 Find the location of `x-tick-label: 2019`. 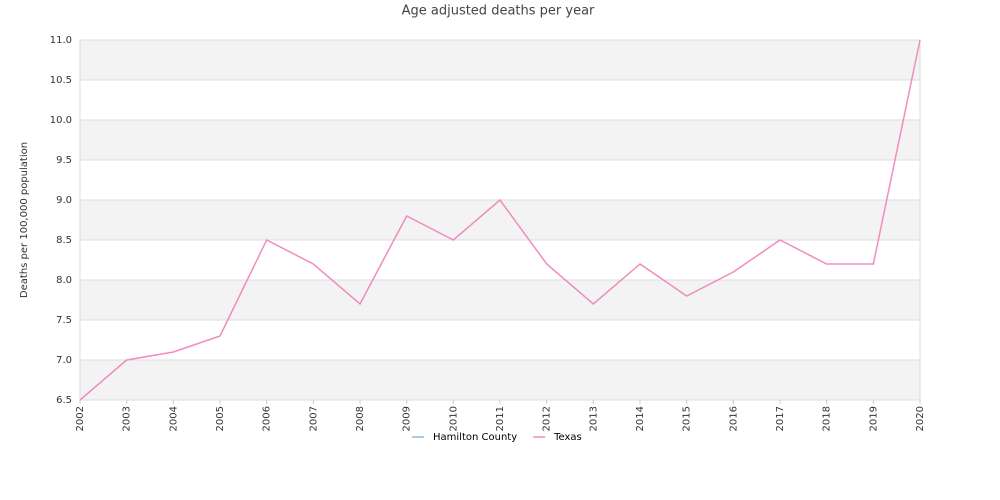

x-tick-label: 2019 is located at coordinates (873, 418).